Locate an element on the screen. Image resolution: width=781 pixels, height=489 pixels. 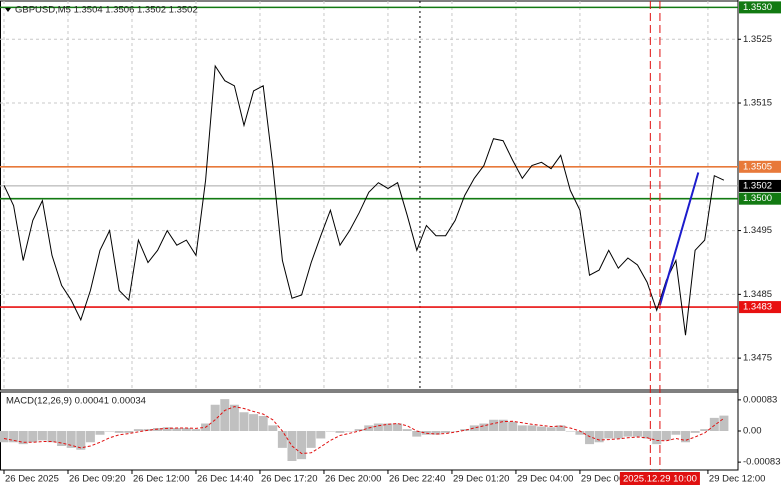
last-price-label: 1.3502 is located at coordinates (757, 185).